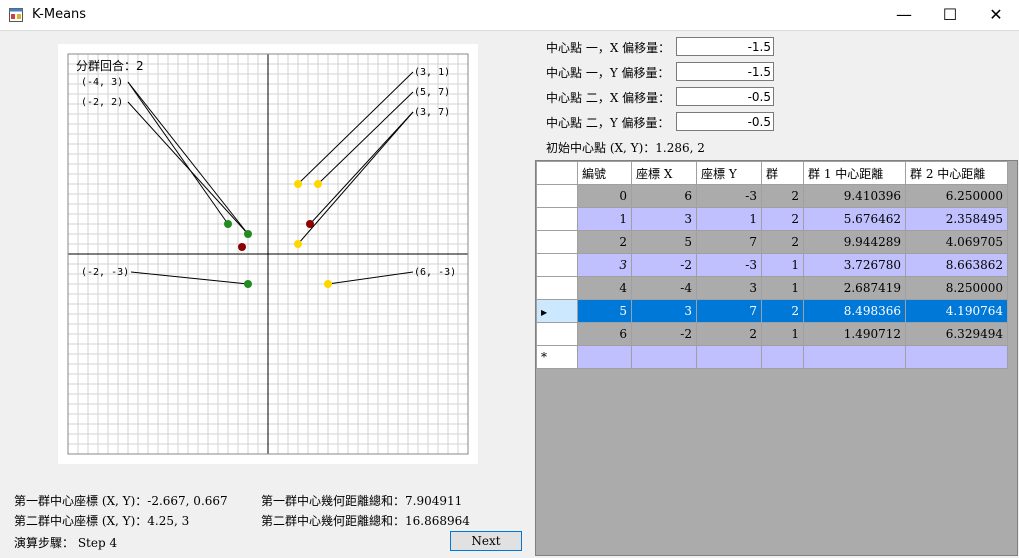 The height and width of the screenshot is (558, 1019). I want to click on column-header-x: 座標 X, so click(664, 173).